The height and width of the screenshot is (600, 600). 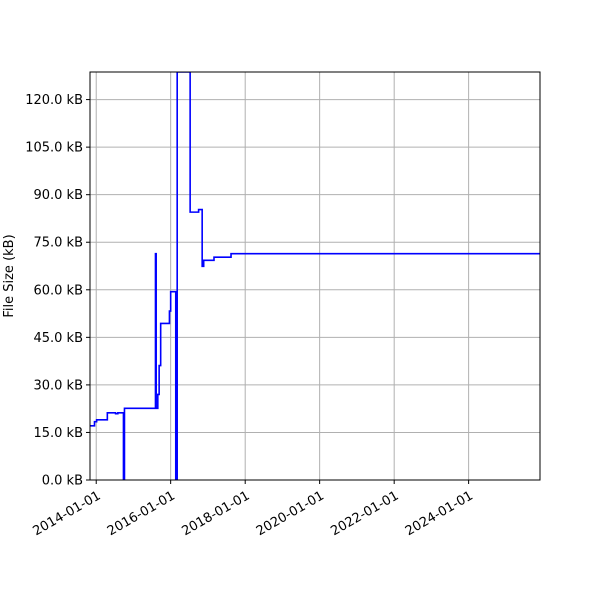 I want to click on y-tick-label: 45.0 kB, so click(x=58, y=338).